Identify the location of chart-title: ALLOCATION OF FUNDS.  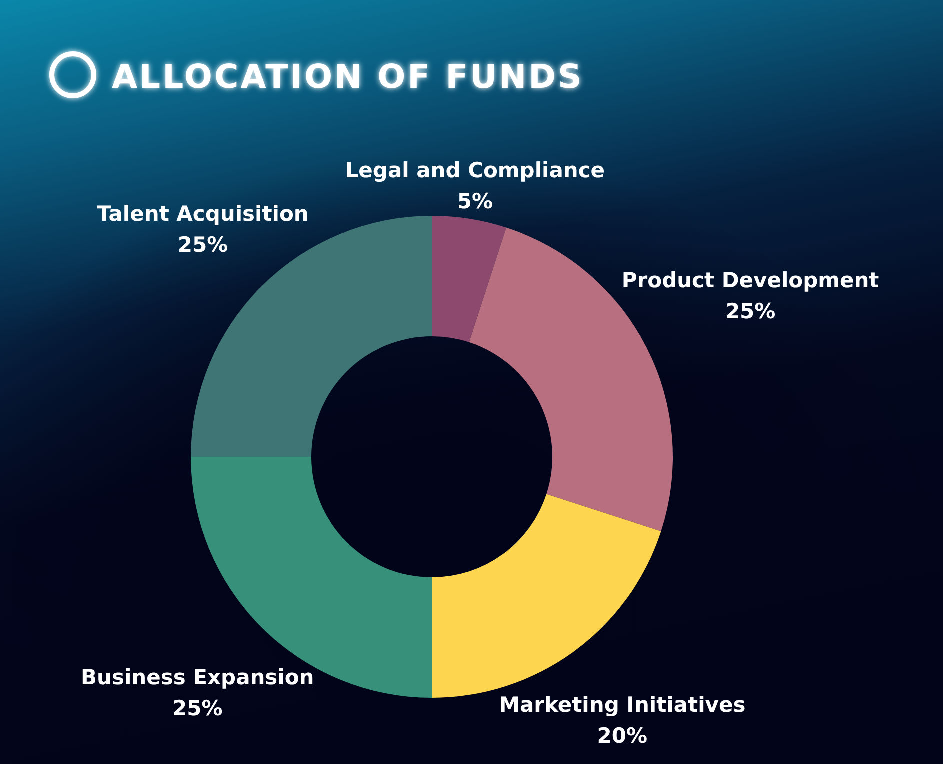
(348, 76).